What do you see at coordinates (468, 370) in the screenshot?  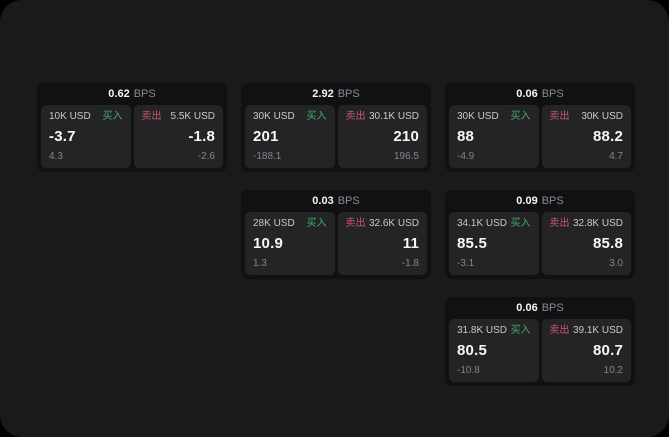 I see `buy-delta: -10.8` at bounding box center [468, 370].